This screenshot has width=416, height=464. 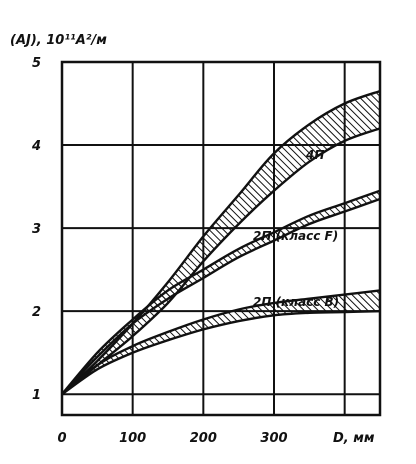 I want to click on band-label-2p-class-b: 2П (класс B), so click(x=296, y=302).